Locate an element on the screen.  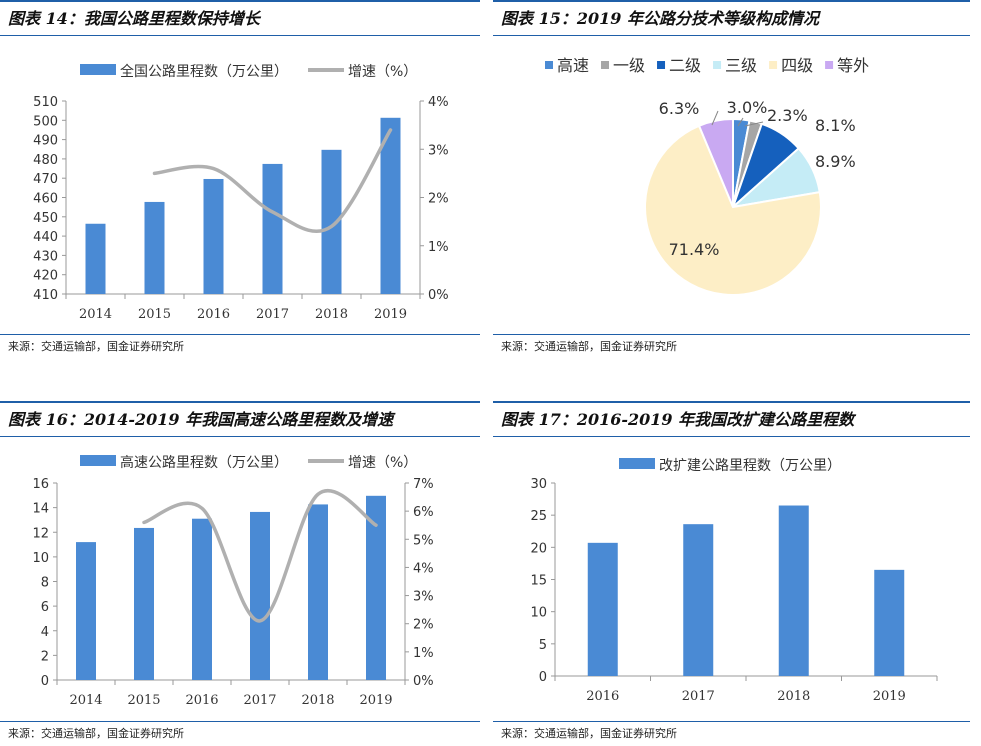
pie-value-label: 71.4% is located at coordinates (694, 249).